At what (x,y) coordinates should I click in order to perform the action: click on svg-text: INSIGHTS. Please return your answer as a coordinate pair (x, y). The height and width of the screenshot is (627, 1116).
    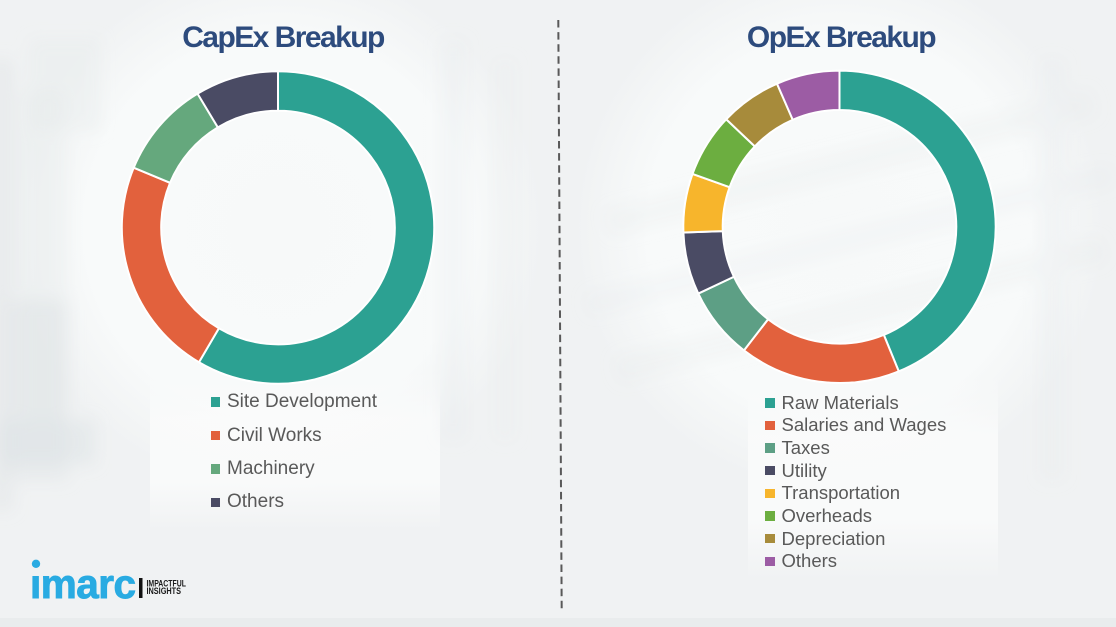
    Looking at the image, I should click on (164, 591).